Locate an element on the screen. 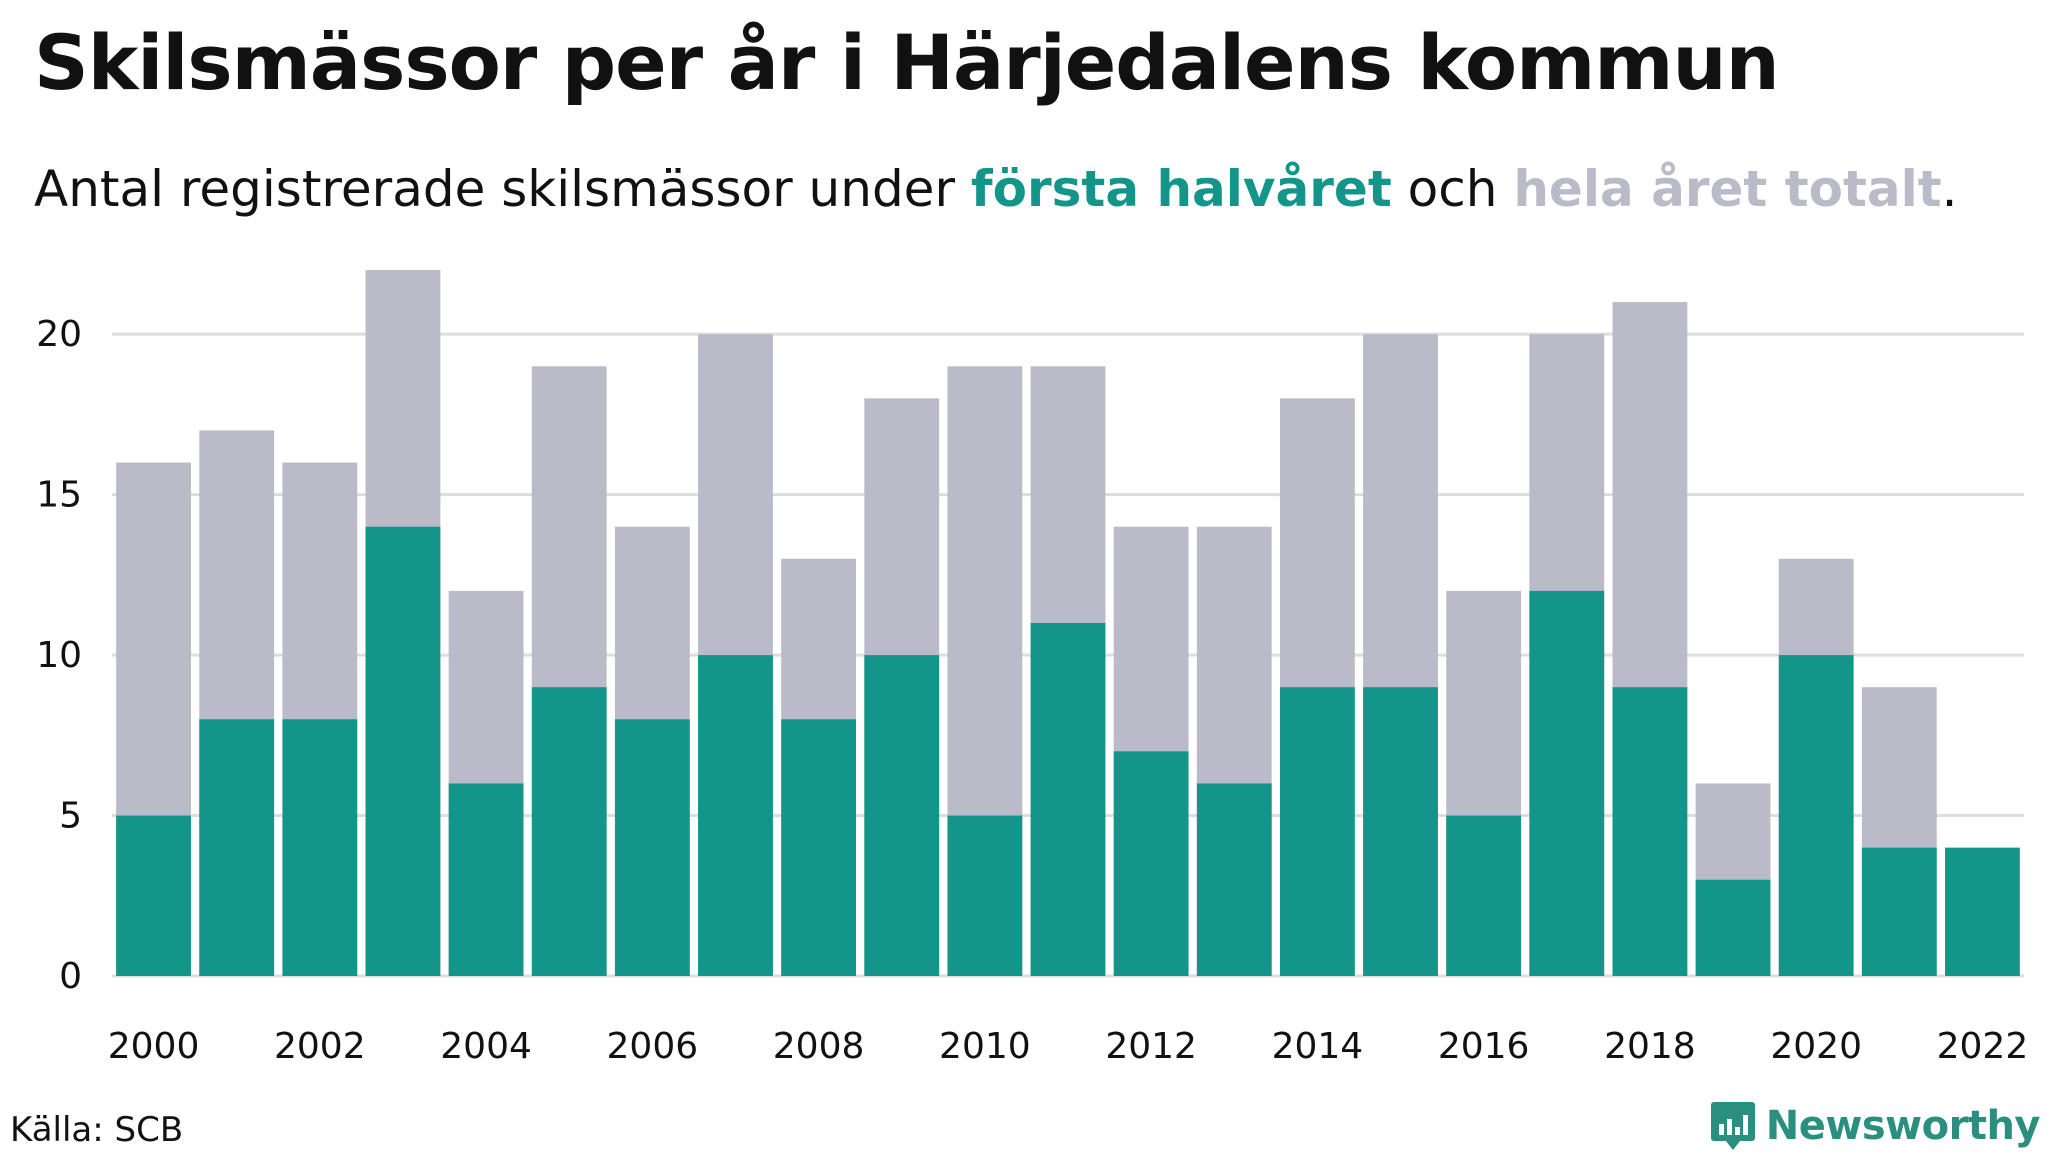  subtitle-text-before: Antal registrerade skilsmässor under is located at coordinates (502, 189).